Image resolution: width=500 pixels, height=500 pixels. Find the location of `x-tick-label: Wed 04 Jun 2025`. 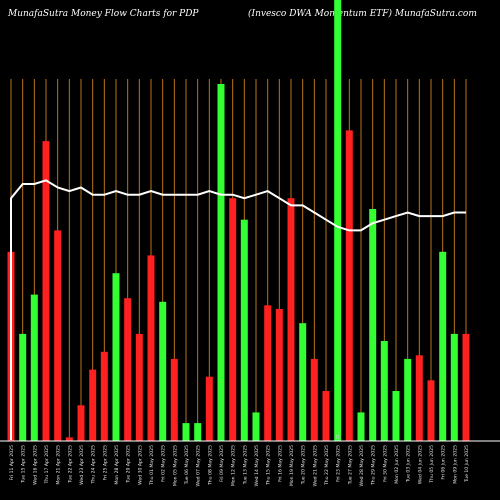

x-tick-label: Wed 04 Jun 2025 is located at coordinates (420, 464).